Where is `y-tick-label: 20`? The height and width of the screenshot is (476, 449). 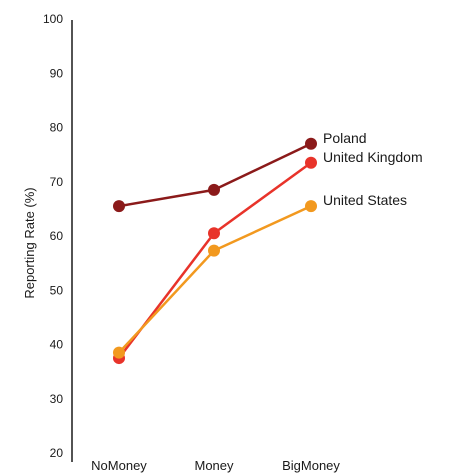
y-tick-label: 20 is located at coordinates (57, 453).